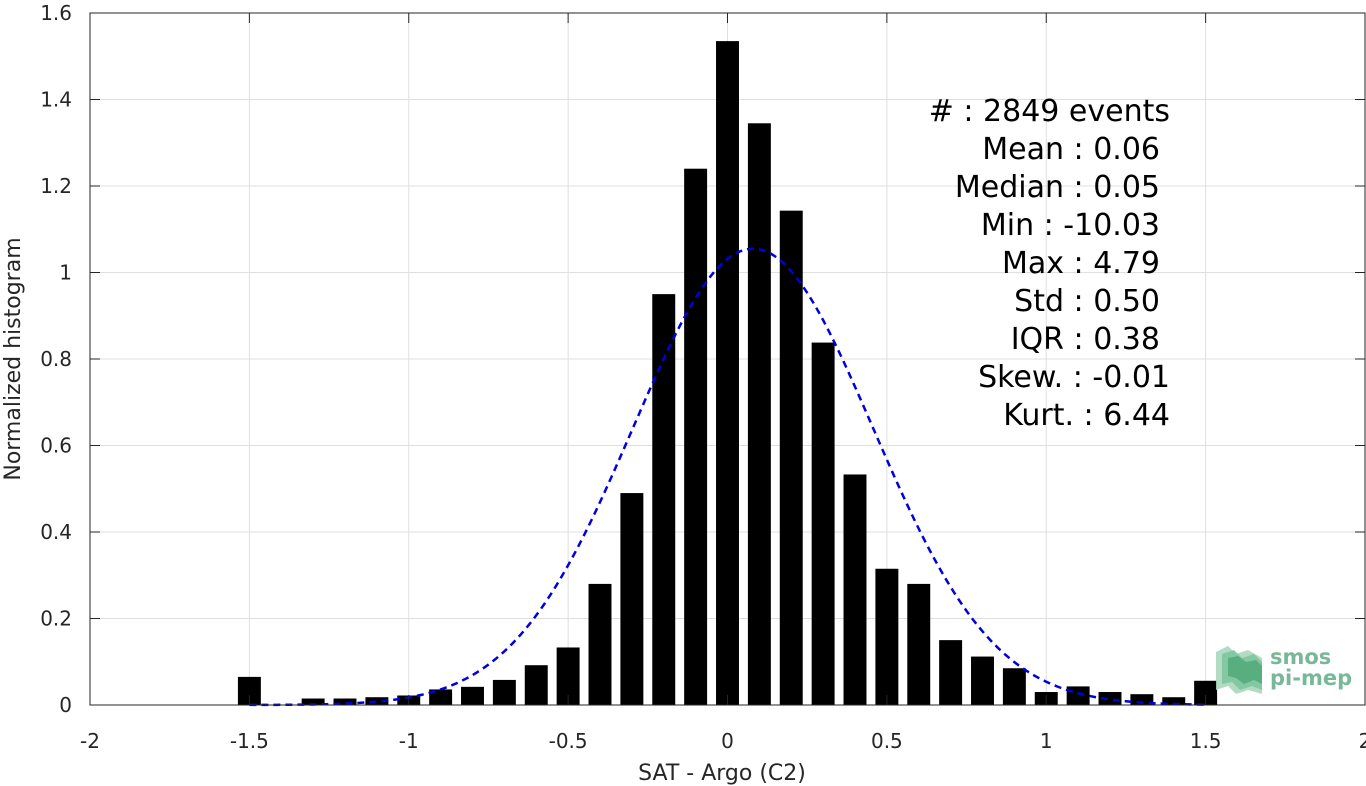  Describe the element at coordinates (1300, 657) in the screenshot. I see `logo-line1: smos` at that location.